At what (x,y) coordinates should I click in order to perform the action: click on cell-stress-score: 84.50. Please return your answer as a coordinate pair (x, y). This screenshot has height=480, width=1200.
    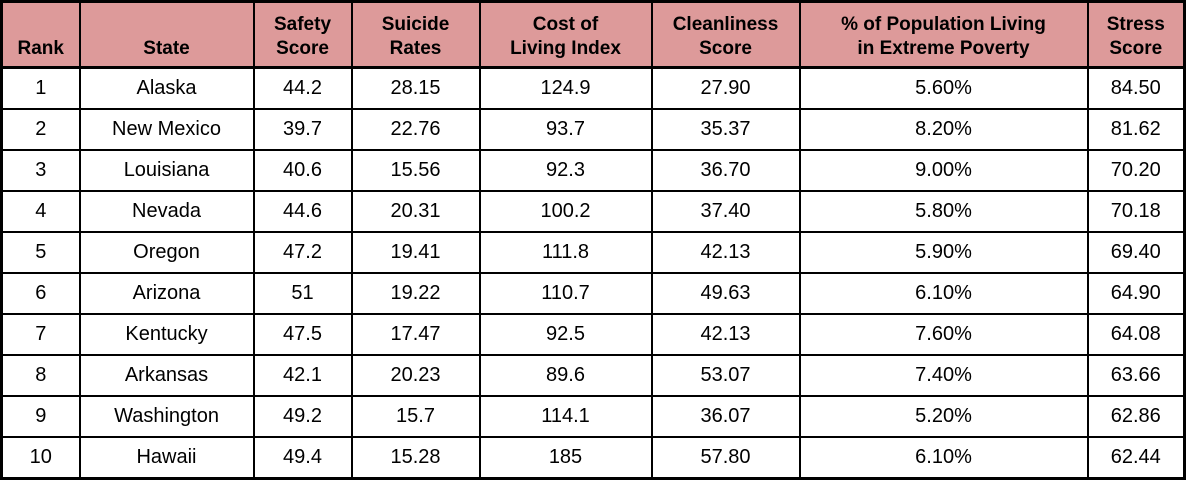
    Looking at the image, I should click on (1136, 88).